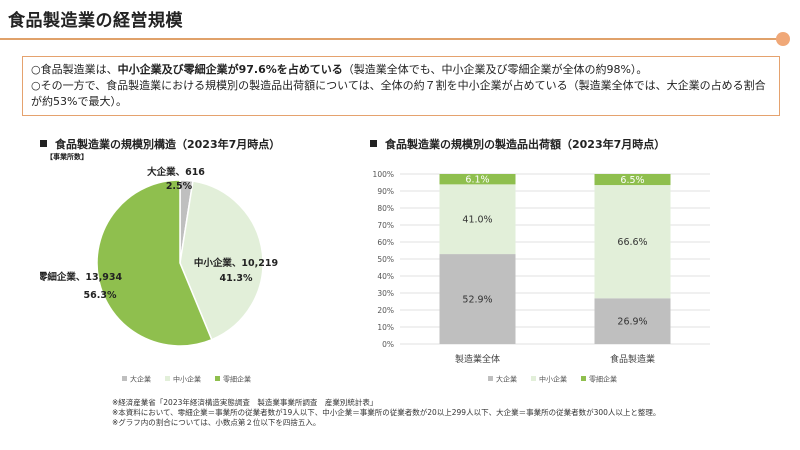  What do you see at coordinates (140, 379) in the screenshot?
I see `pie-legend-label-0: 大企業` at bounding box center [140, 379].